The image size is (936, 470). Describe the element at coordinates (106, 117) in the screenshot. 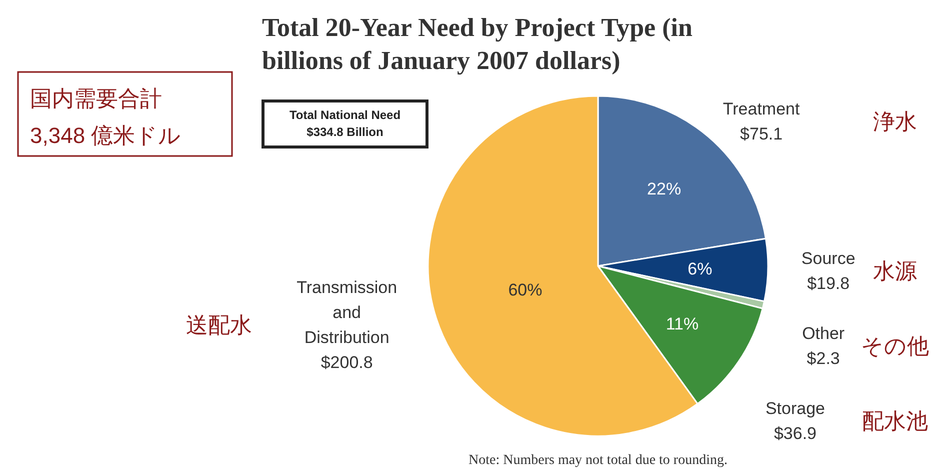

I see `text: 国内需要合計 3,348 億米ドル` at that location.